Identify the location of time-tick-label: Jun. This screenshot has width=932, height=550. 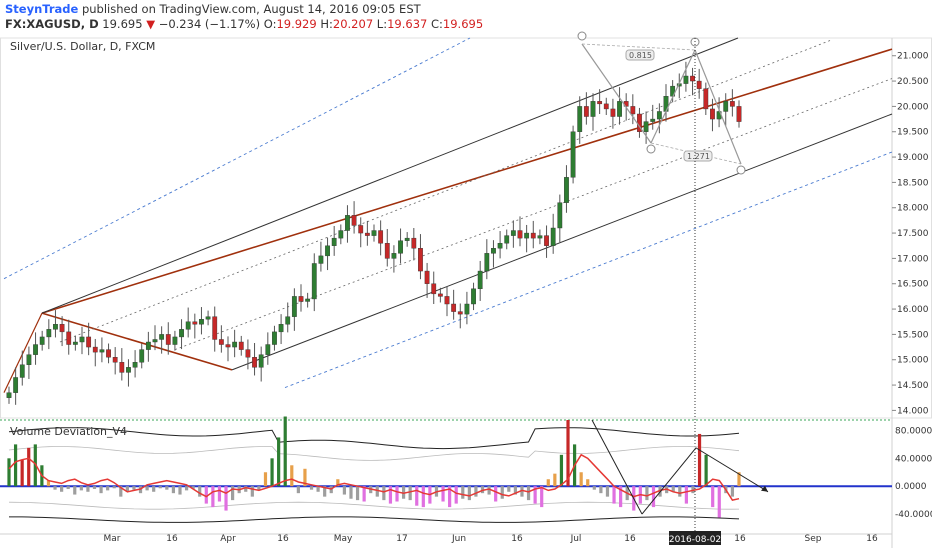
(458, 539).